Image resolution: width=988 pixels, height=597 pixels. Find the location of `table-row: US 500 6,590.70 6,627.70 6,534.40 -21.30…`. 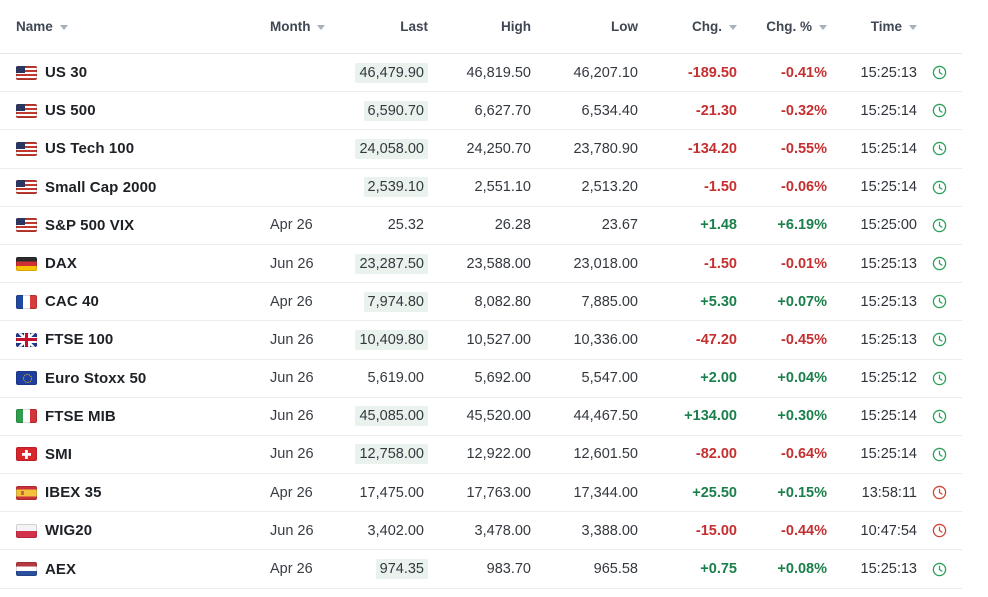

table-row: US 500 6,590.70 6,627.70 6,534.40 -21.30… is located at coordinates (481, 111).